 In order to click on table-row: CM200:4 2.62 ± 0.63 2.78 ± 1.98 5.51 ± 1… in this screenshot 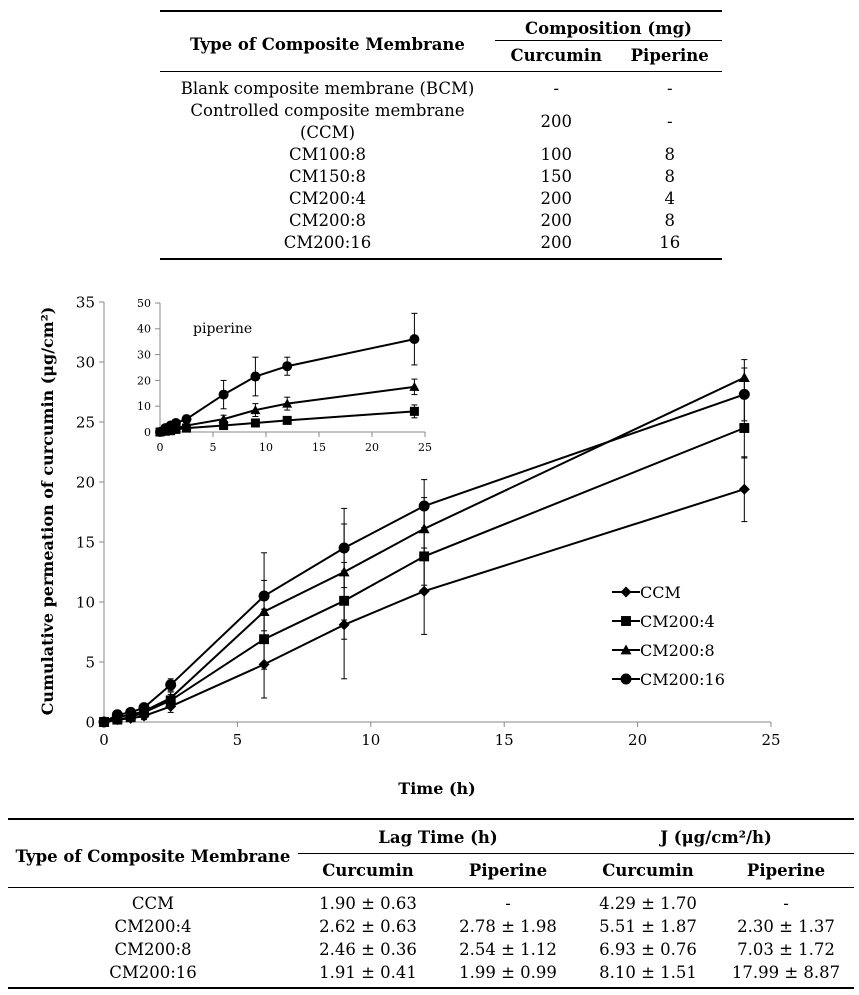, I will do `click(431, 926)`.